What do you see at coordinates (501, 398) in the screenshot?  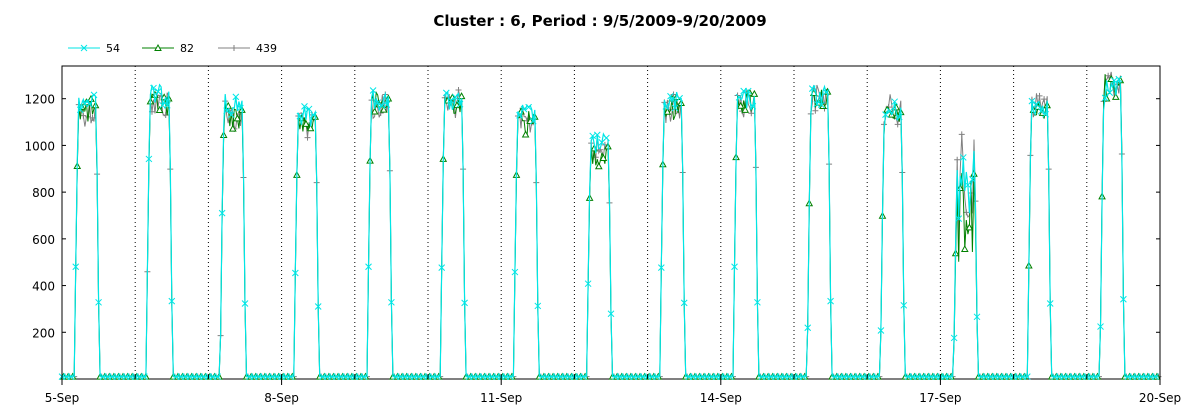 I see `x-tick-label: 11-Sep` at bounding box center [501, 398].